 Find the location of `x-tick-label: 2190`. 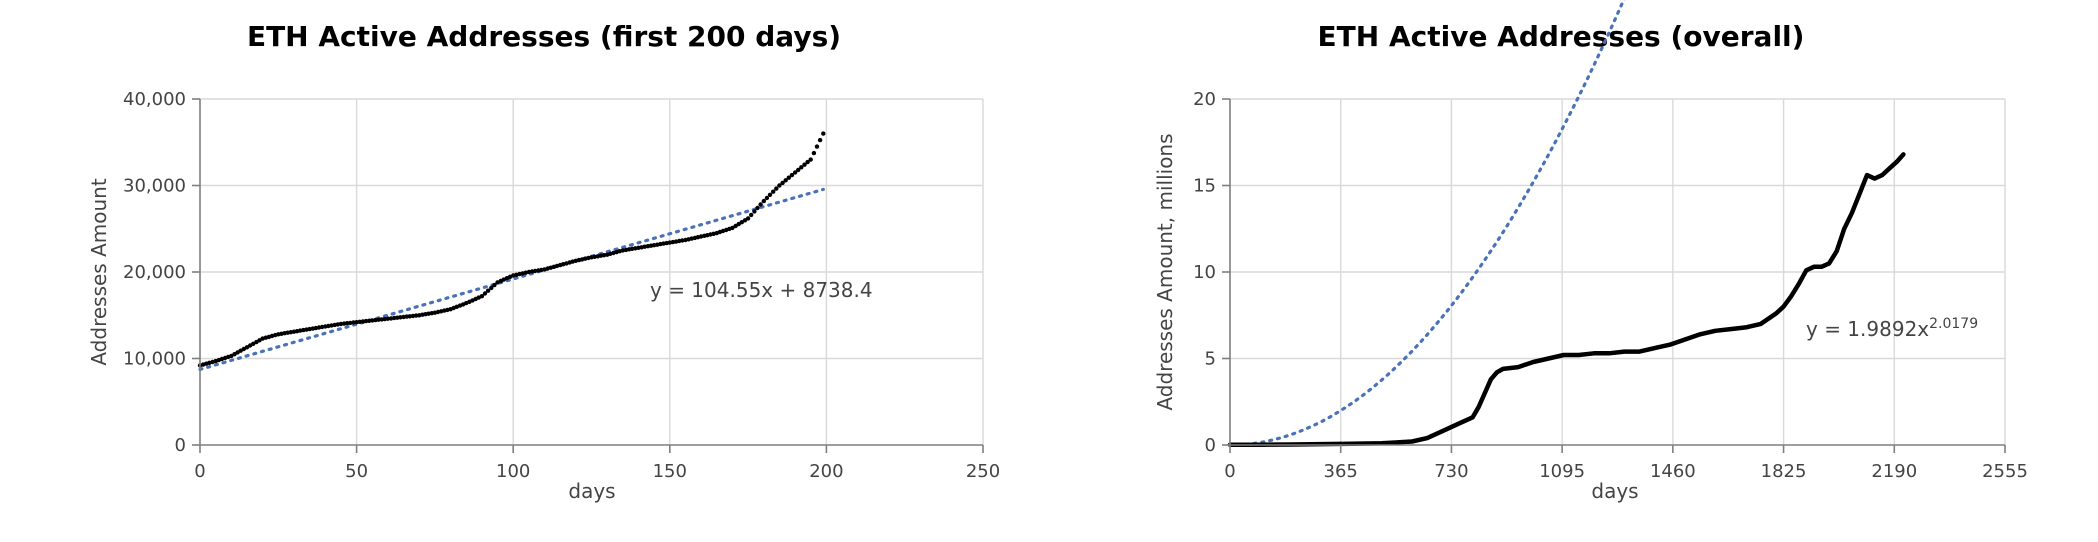

x-tick-label: 2190 is located at coordinates (1894, 471).